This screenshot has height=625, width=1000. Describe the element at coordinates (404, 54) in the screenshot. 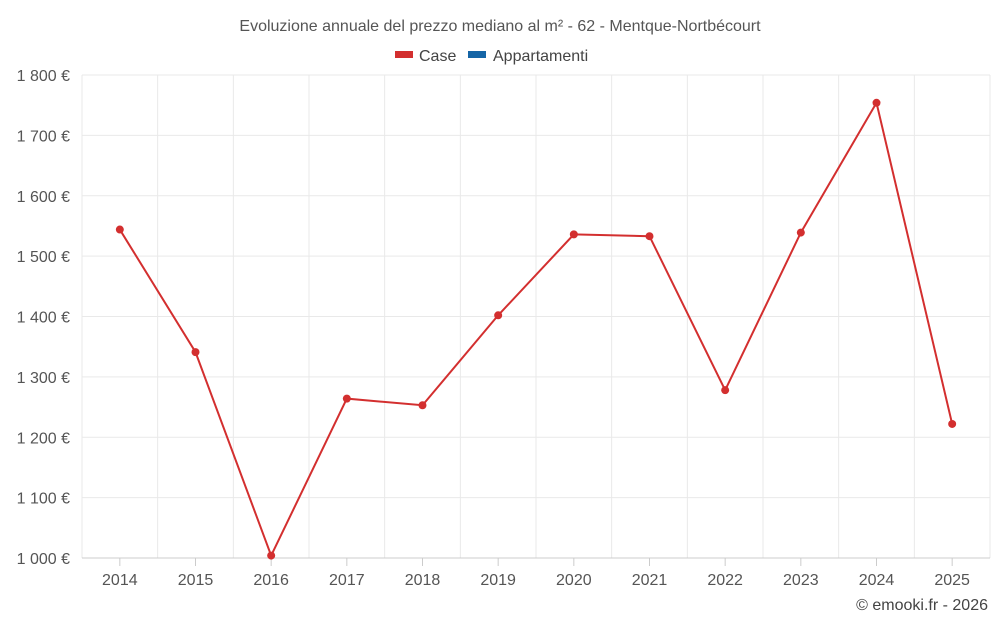

I see `legend-swatch-case` at that location.